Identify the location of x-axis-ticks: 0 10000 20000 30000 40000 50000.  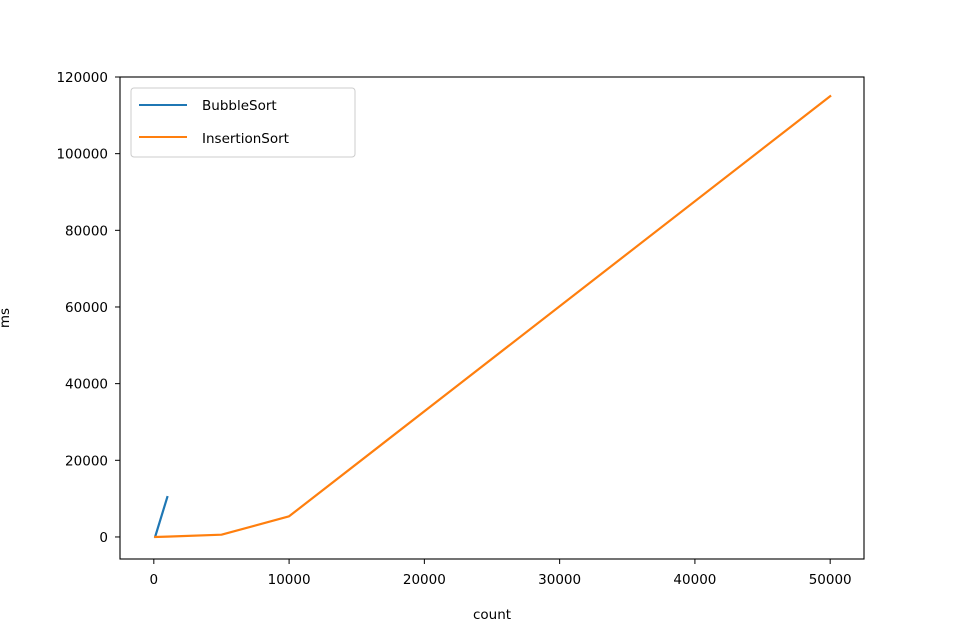
(501, 573).